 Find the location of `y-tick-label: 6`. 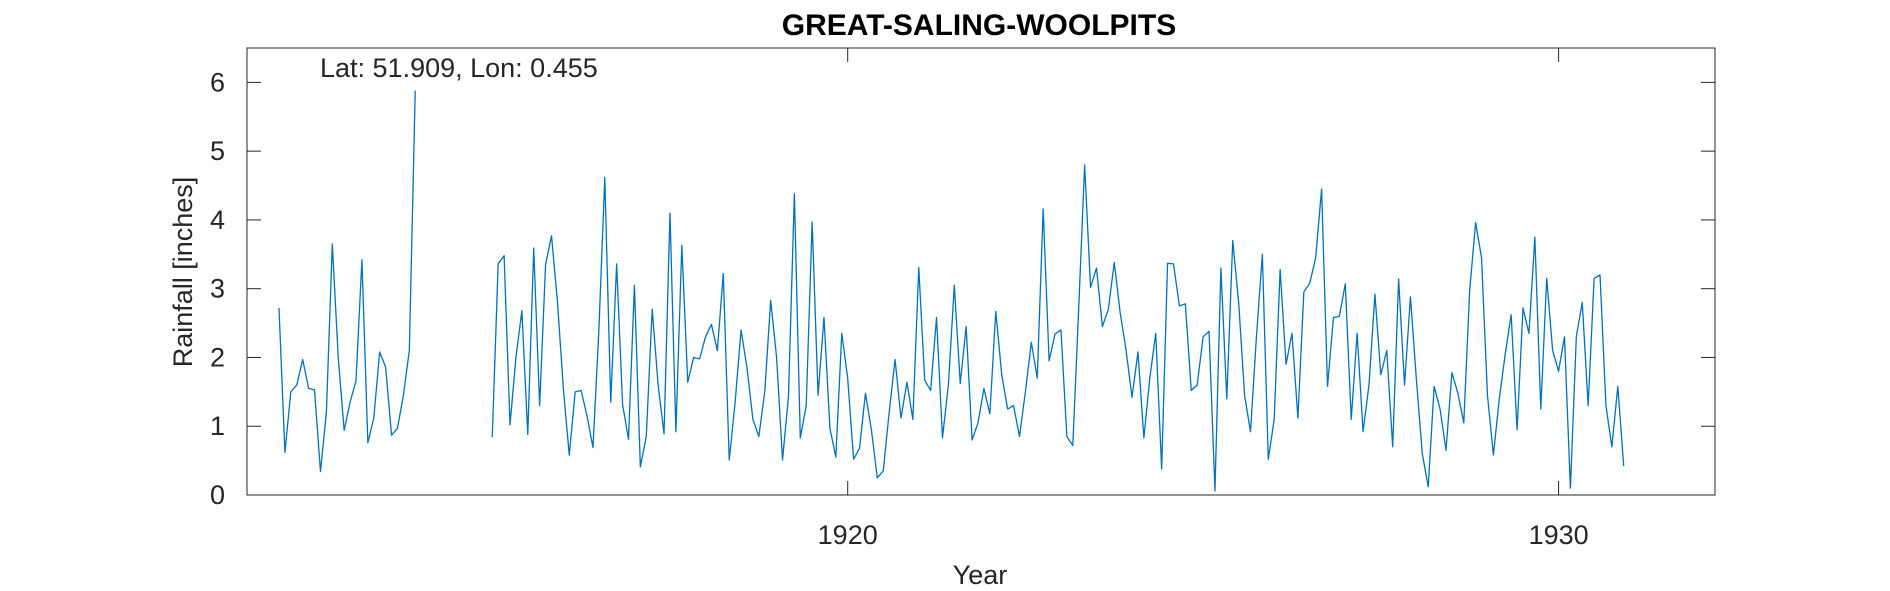

y-tick-label: 6 is located at coordinates (217, 82).